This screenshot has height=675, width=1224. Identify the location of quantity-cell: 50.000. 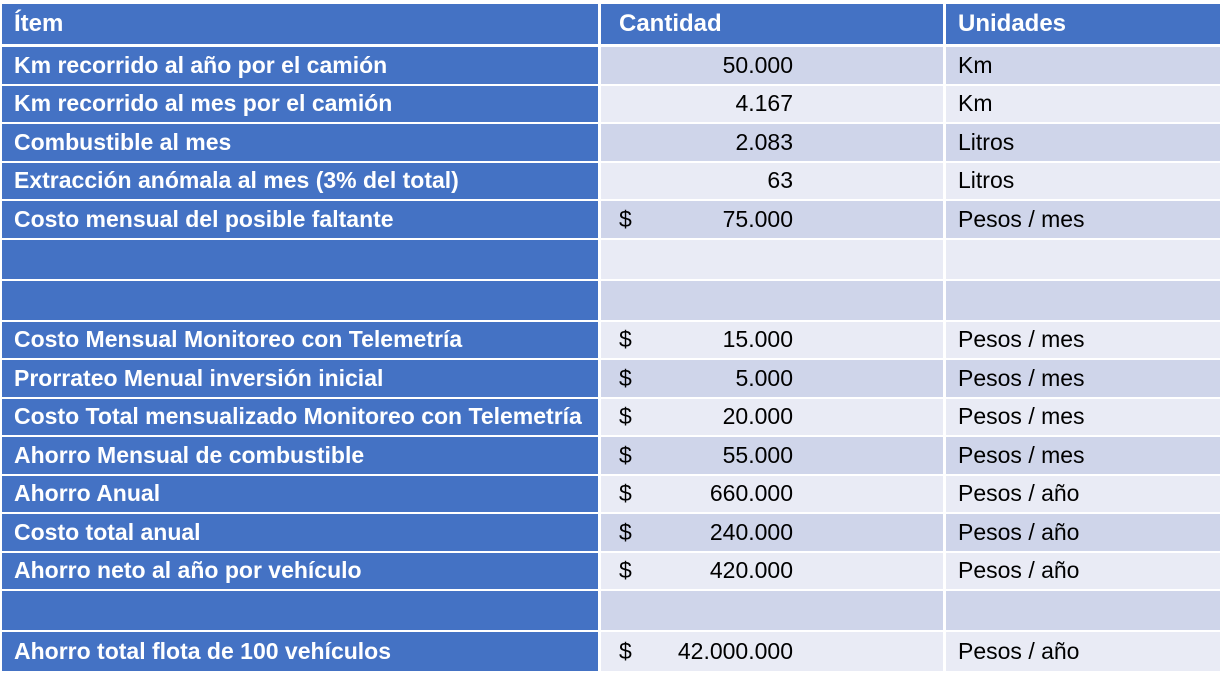
(772, 65).